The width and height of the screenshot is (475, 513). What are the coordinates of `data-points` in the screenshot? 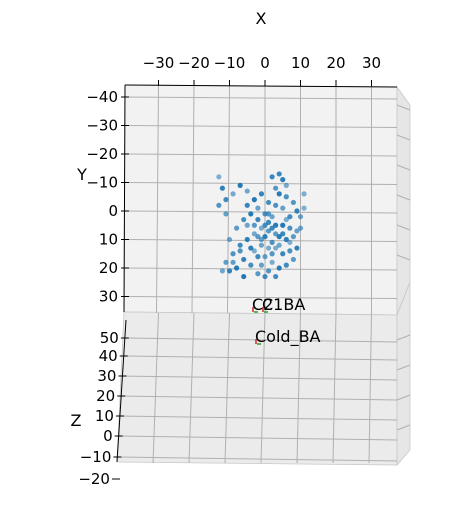 It's located at (261, 225).